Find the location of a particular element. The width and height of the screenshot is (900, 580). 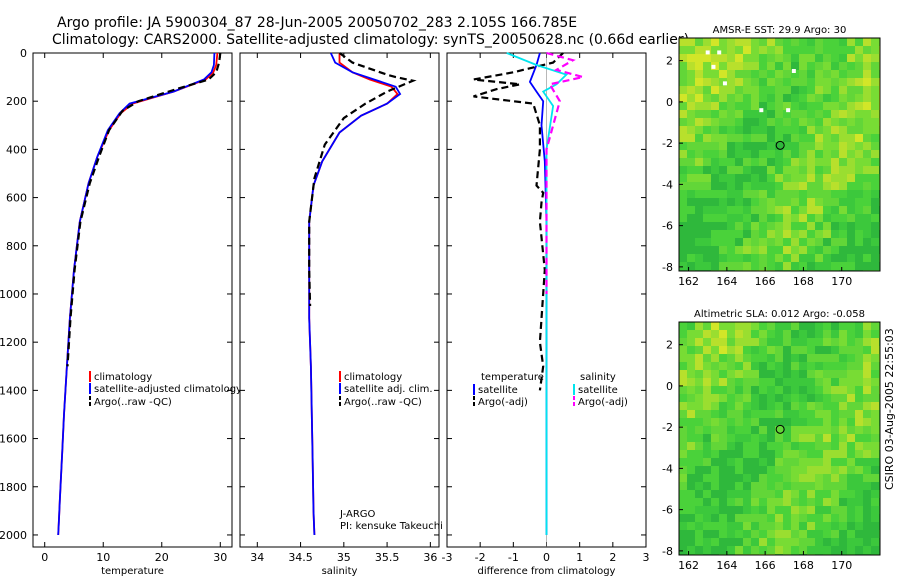

map-y-tick-label: 0 is located at coordinates (669, 102).